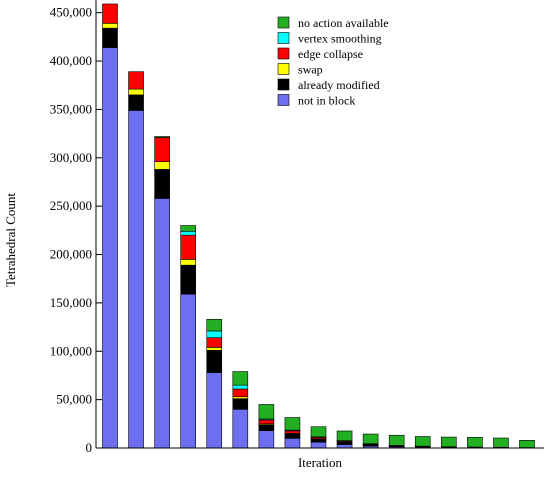  I want to click on y-tick-label: 400,000, so click(71, 60).